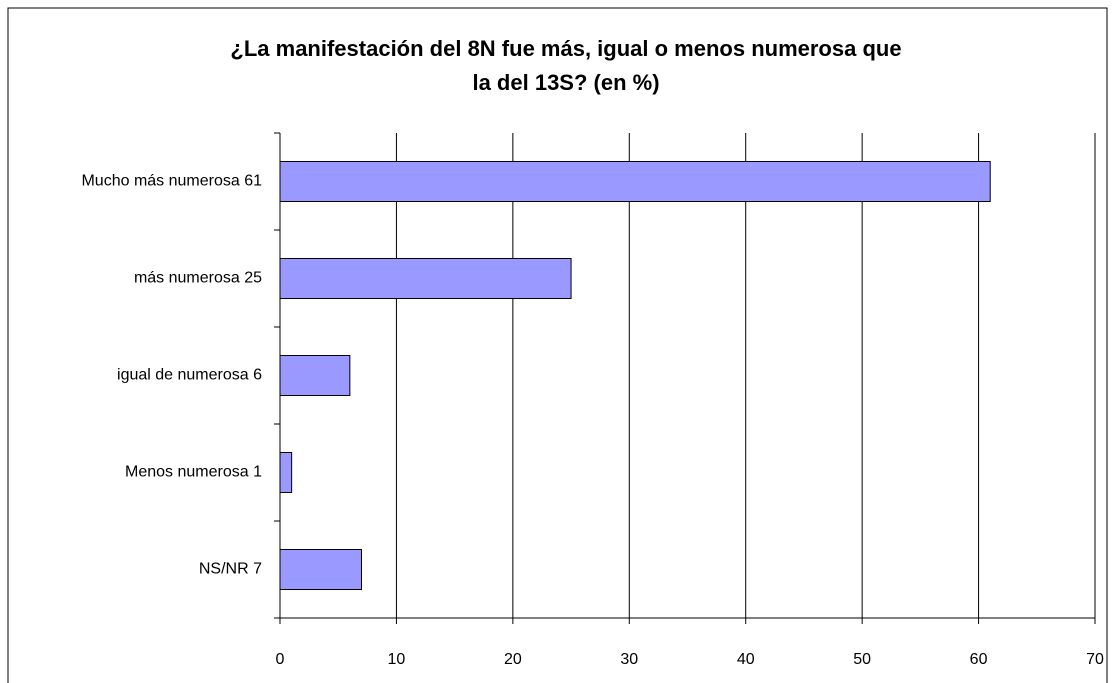 The height and width of the screenshot is (683, 1115). What do you see at coordinates (979, 659) in the screenshot?
I see `x-tick-label: 60` at bounding box center [979, 659].